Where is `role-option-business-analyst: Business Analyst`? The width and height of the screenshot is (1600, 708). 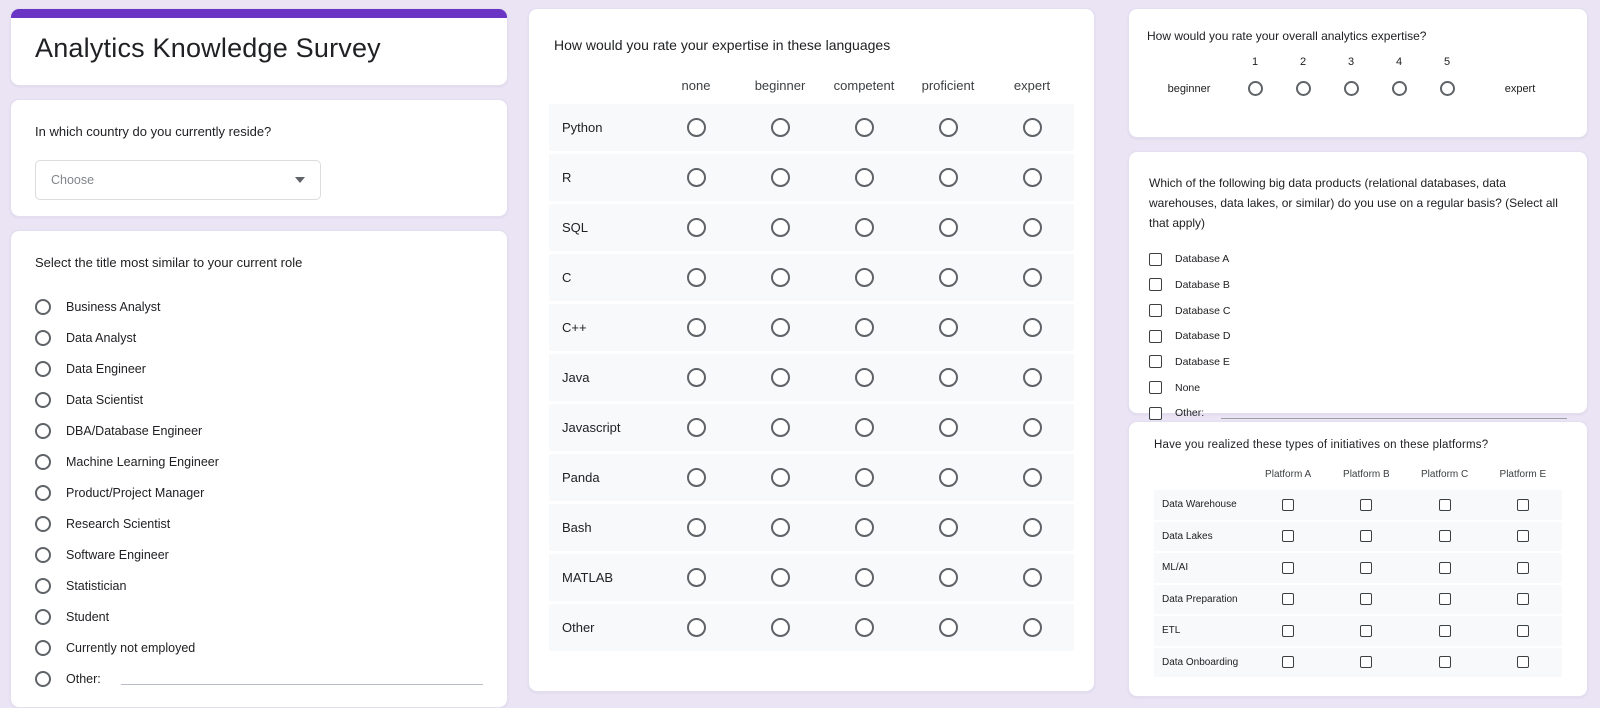
role-option-business-analyst: Business Analyst is located at coordinates (259, 306).